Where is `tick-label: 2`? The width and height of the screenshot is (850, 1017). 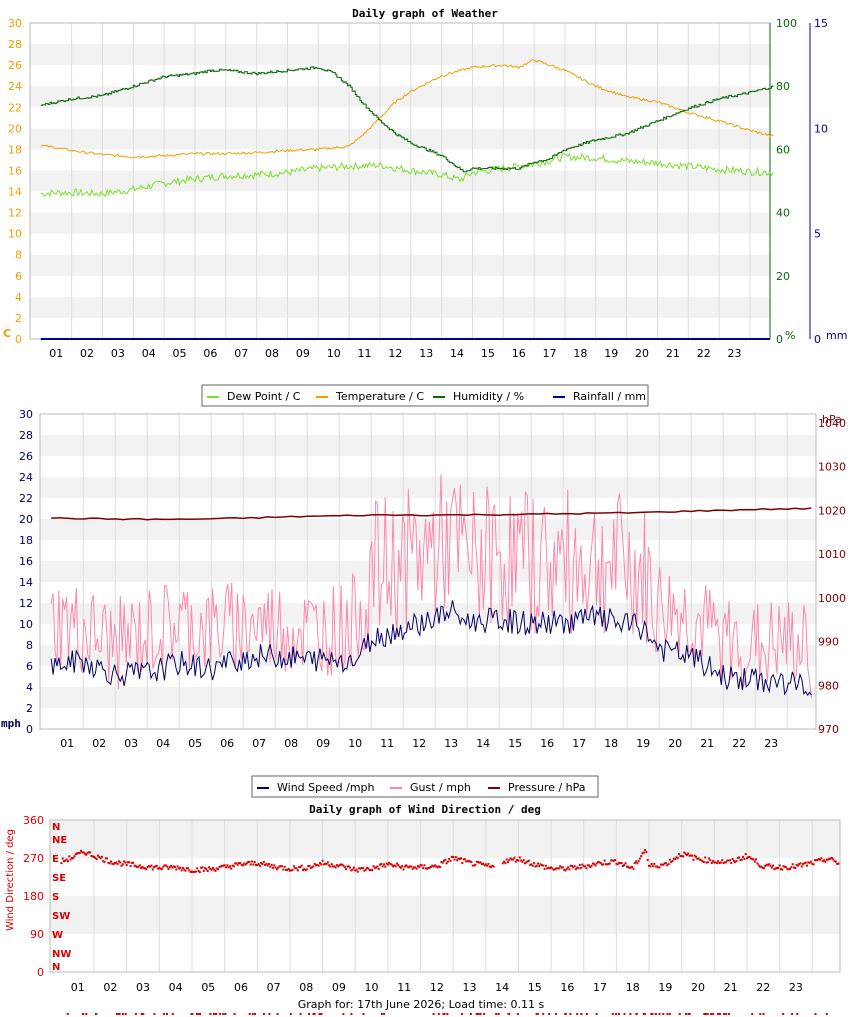
tick-label: 2 is located at coordinates (29, 708).